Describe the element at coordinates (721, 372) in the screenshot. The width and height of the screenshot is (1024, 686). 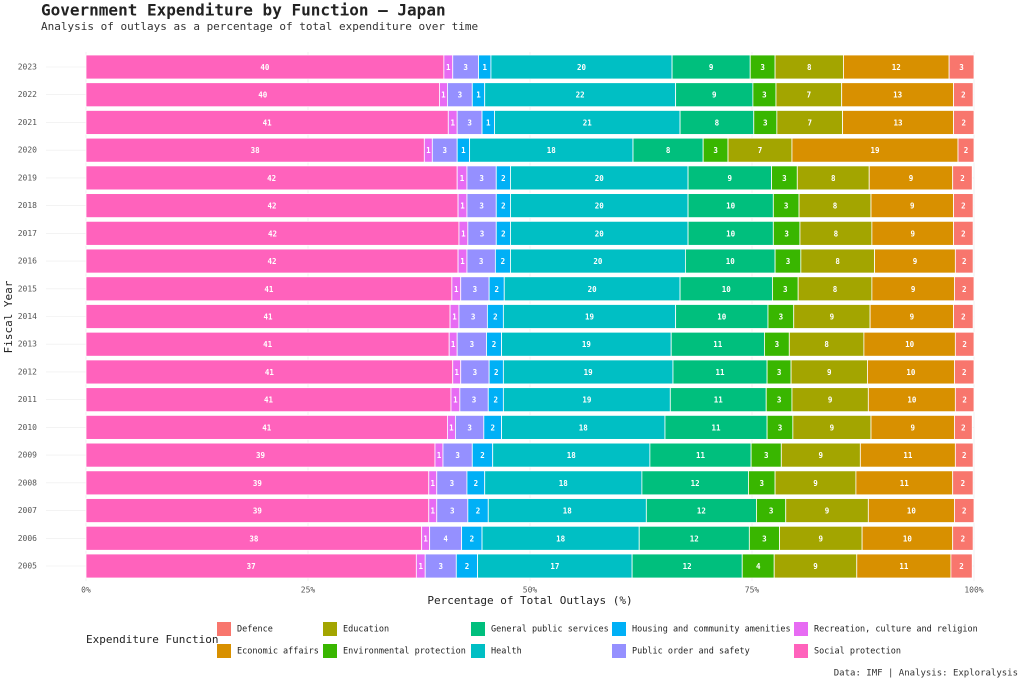
I see `value-label: 11` at that location.